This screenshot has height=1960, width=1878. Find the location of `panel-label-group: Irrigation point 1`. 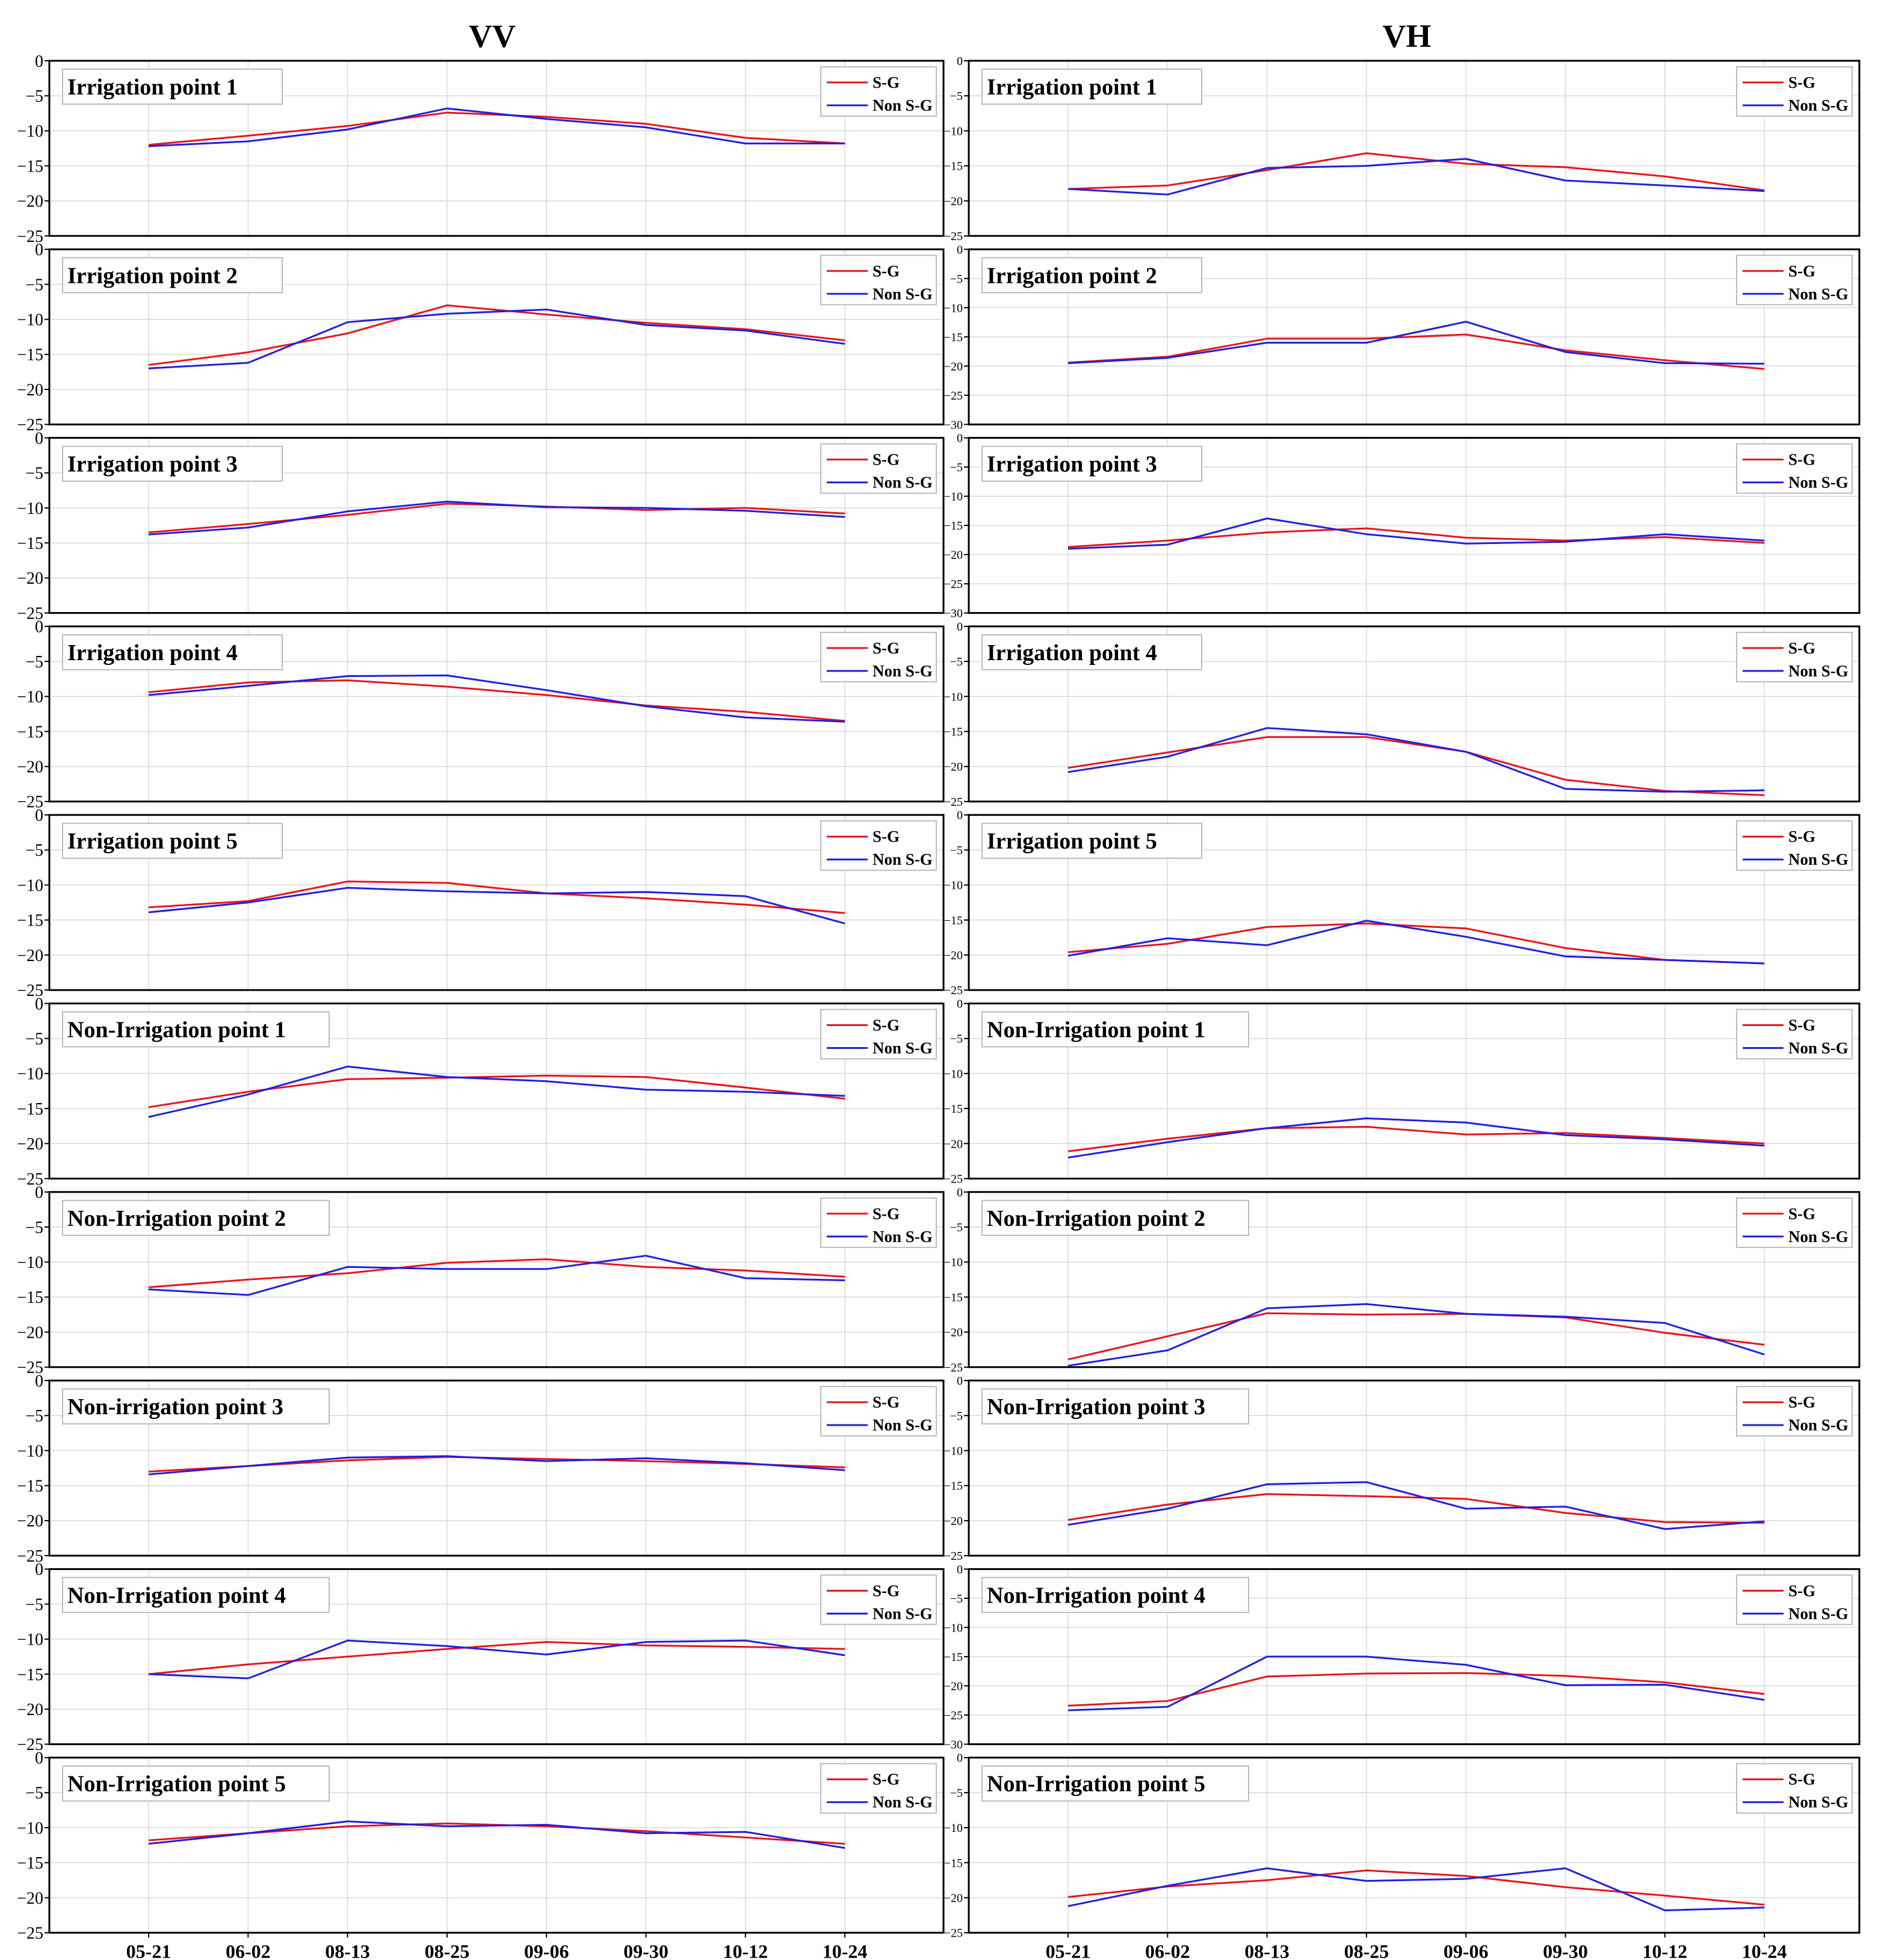

panel-label-group: Irrigation point 1 is located at coordinates (1091, 87).